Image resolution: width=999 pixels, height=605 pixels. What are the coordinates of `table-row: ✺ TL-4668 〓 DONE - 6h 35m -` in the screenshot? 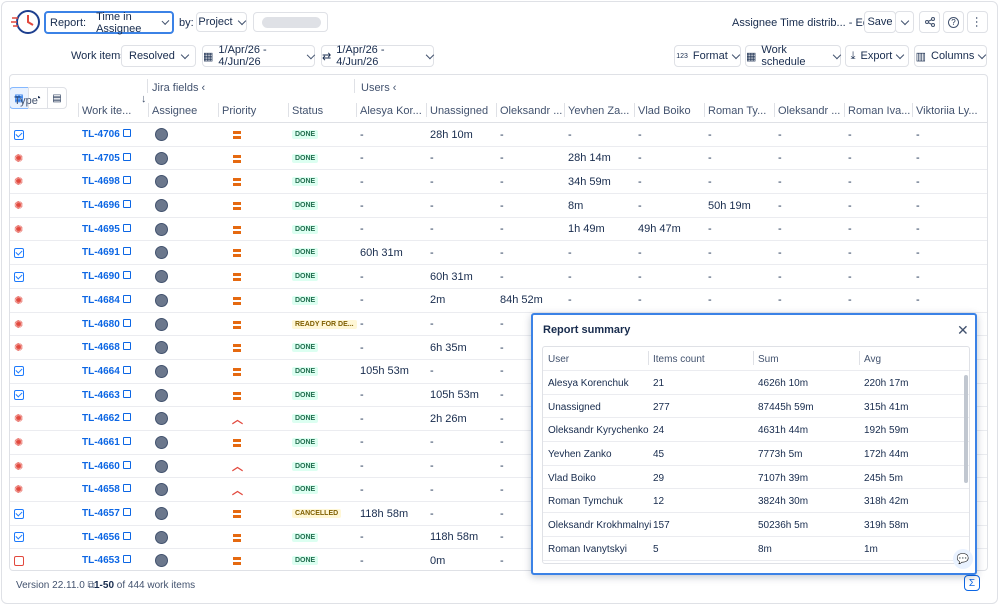 It's located at (498, 348).